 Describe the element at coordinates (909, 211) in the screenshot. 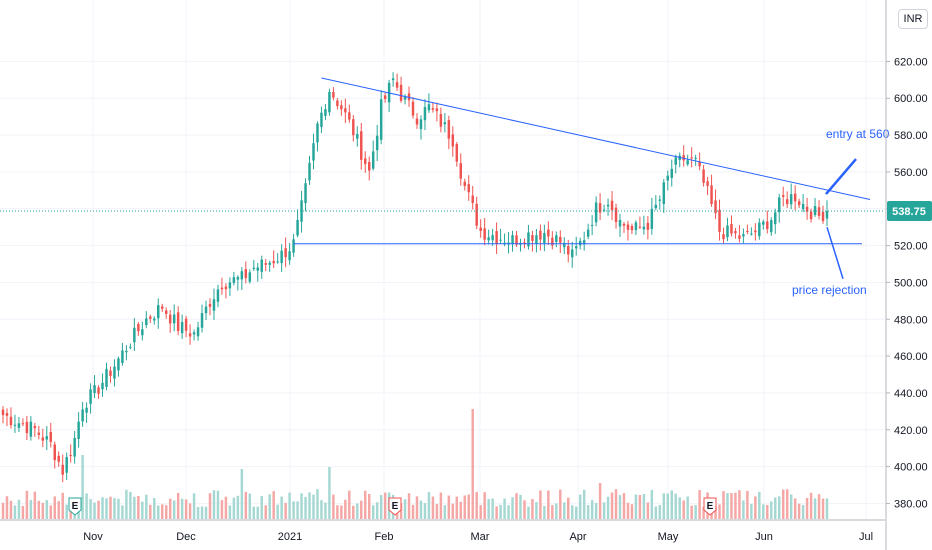

I see `last-price-tag` at that location.